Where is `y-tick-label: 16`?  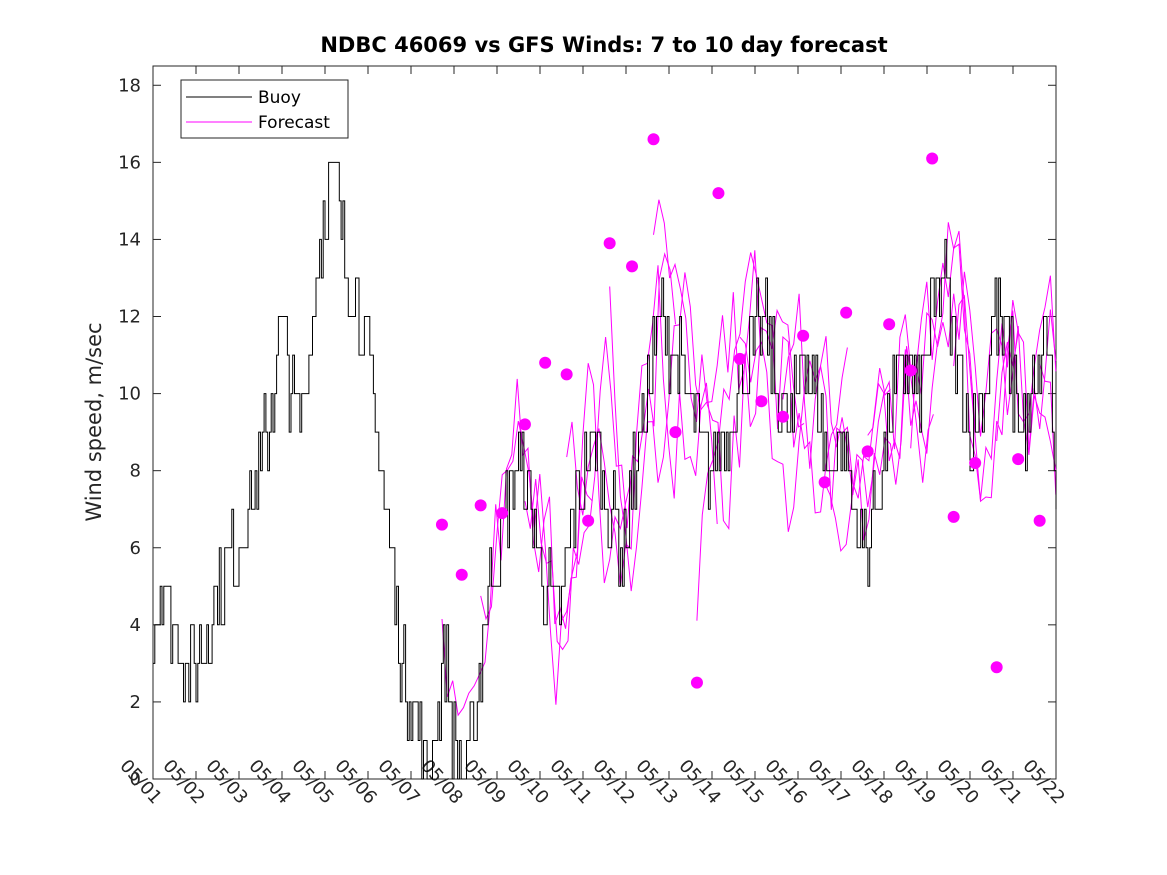
y-tick-label: 16 is located at coordinates (129, 162).